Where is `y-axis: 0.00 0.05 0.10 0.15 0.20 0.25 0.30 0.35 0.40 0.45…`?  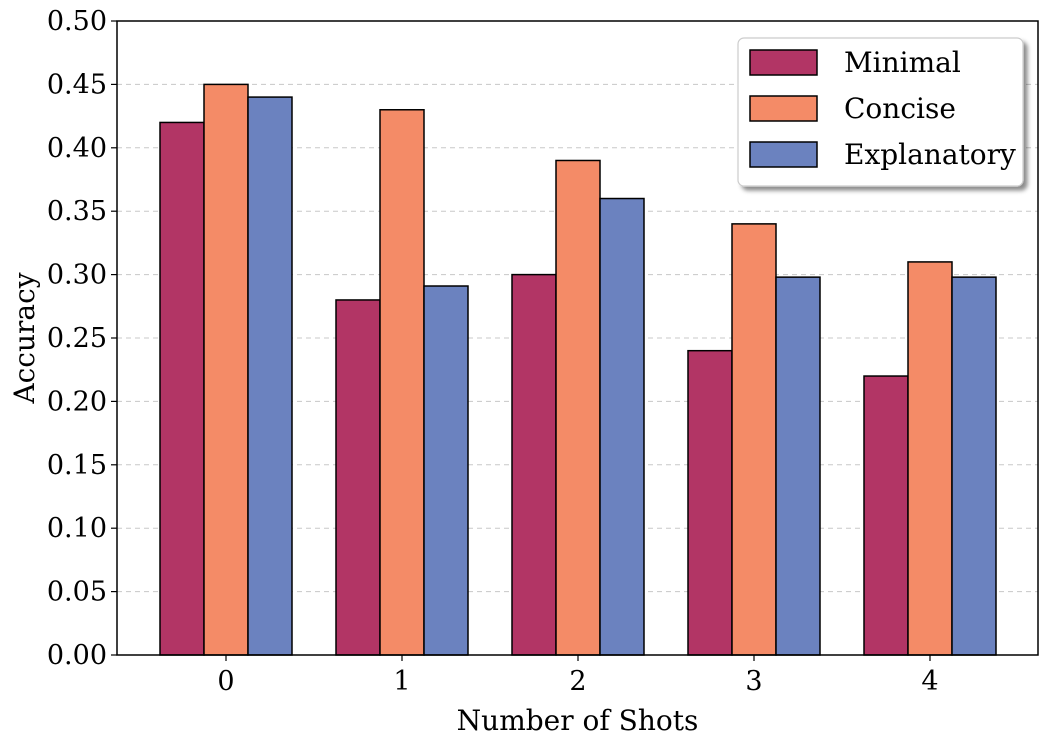 y-axis: 0.00 0.05 0.10 0.15 0.20 0.25 0.30 0.35 0.40 0.45… is located at coordinates (82, 338).